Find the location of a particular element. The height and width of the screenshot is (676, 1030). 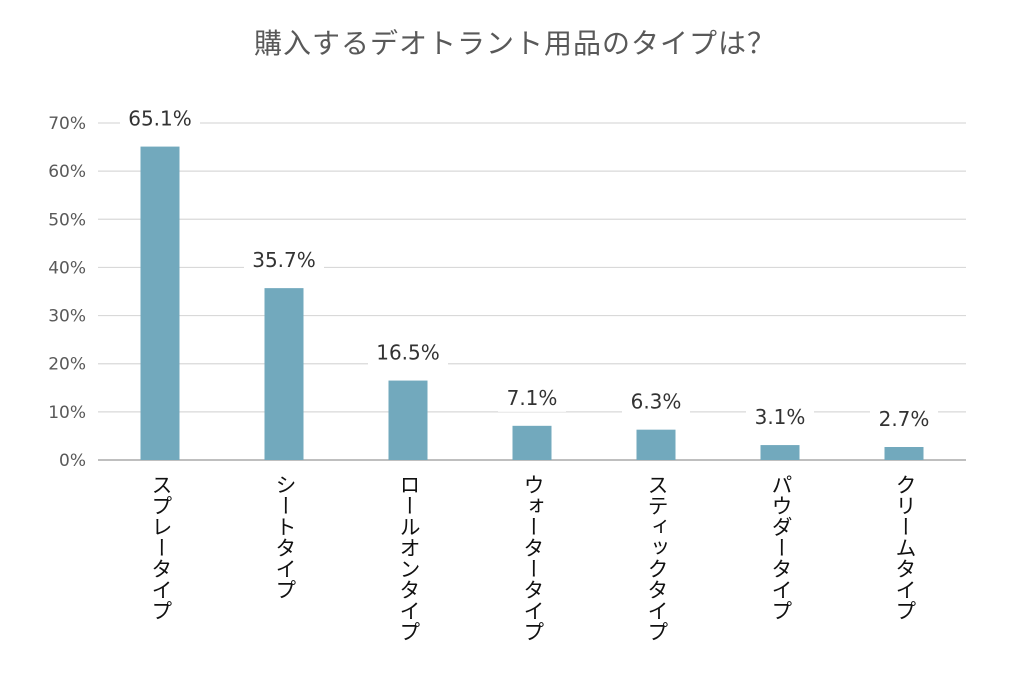

x-tick-label: ウォータータイプ is located at coordinates (533, 558).